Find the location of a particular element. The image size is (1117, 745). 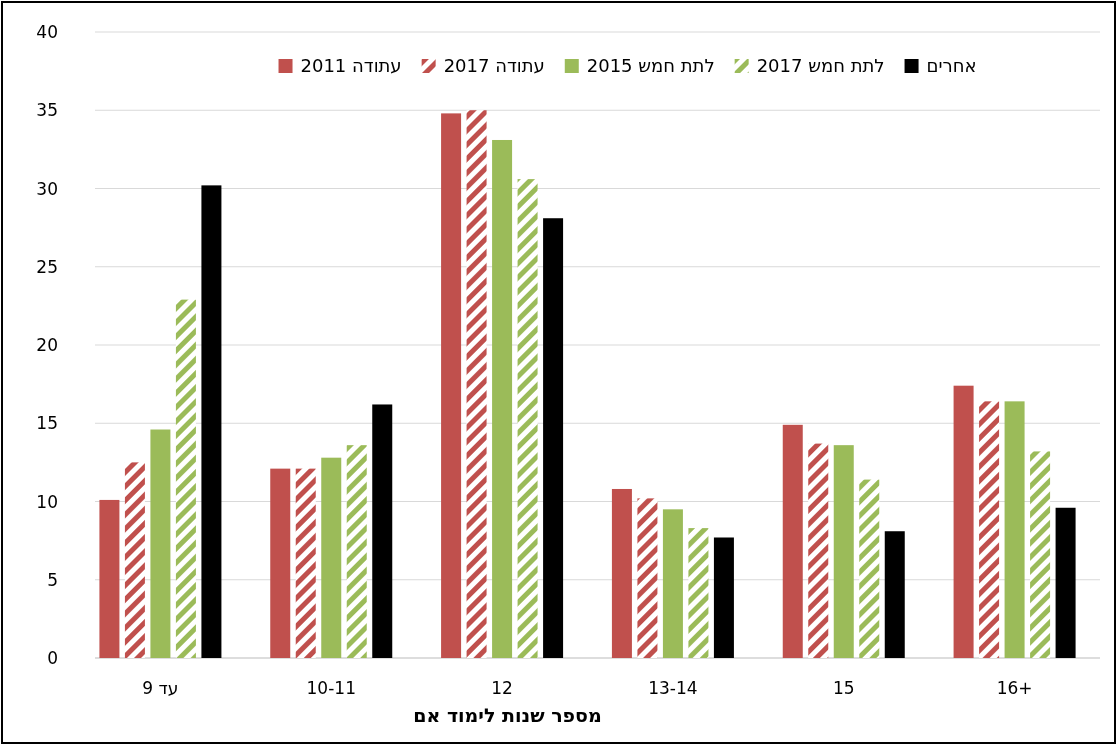

x-tick-label: 13-14 is located at coordinates (673, 688).